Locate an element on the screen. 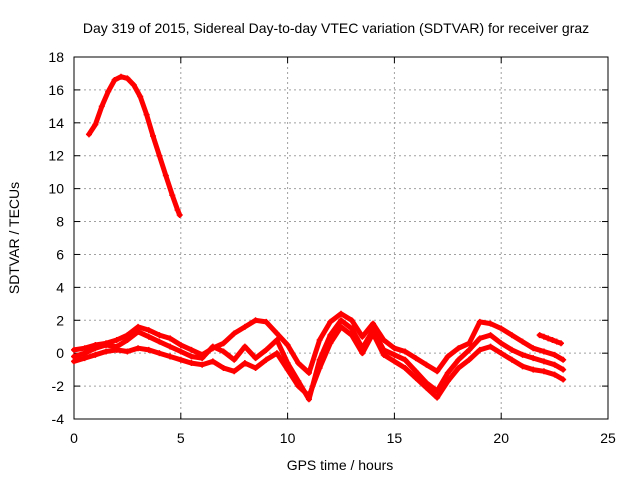  y-tick-label: 8 is located at coordinates (60, 222).